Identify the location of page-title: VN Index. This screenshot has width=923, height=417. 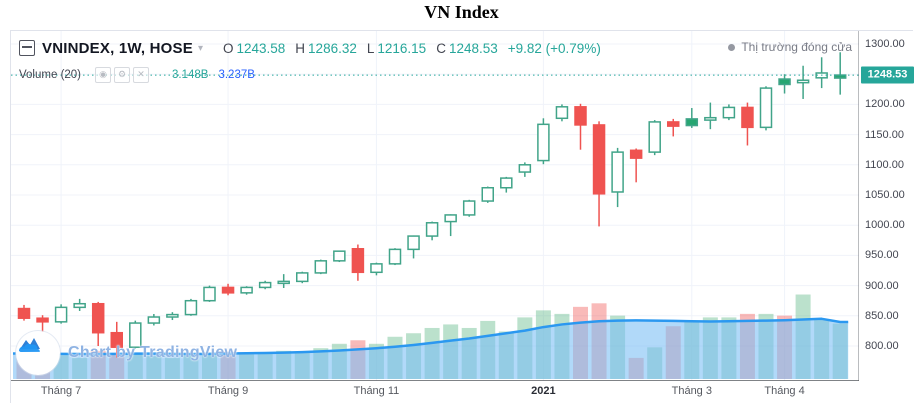
(461, 12).